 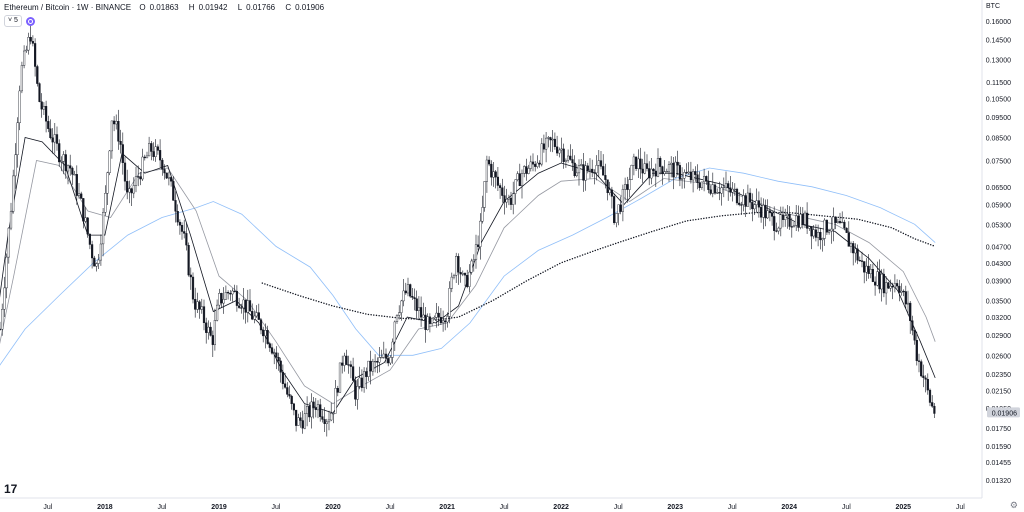 I want to click on indicator-row: ˅ 5, so click(x=19, y=21).